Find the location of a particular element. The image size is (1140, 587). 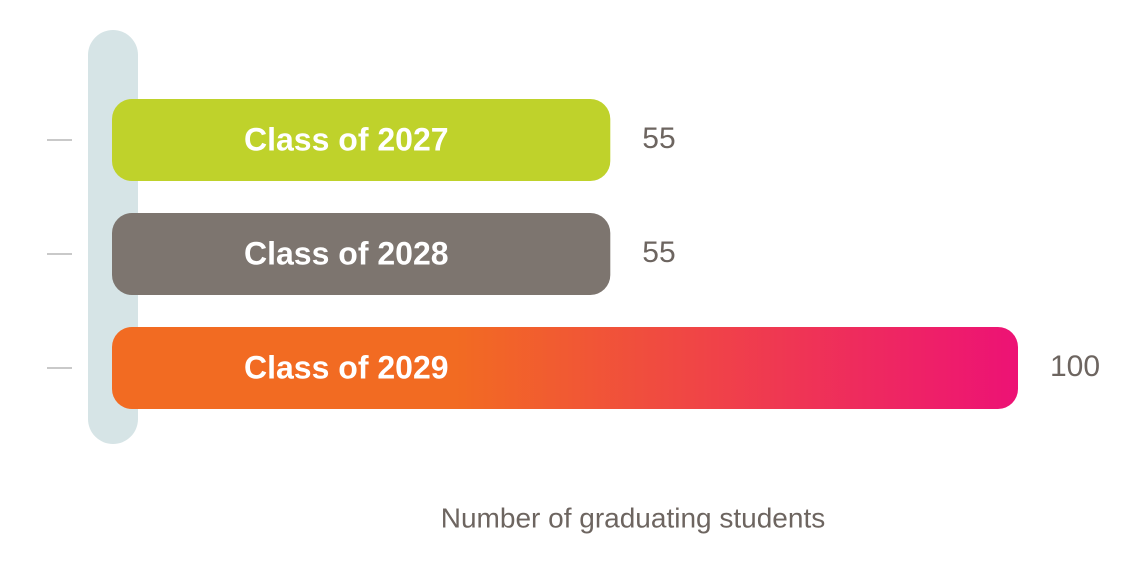

category-label: Class of 2028 is located at coordinates (346, 253).